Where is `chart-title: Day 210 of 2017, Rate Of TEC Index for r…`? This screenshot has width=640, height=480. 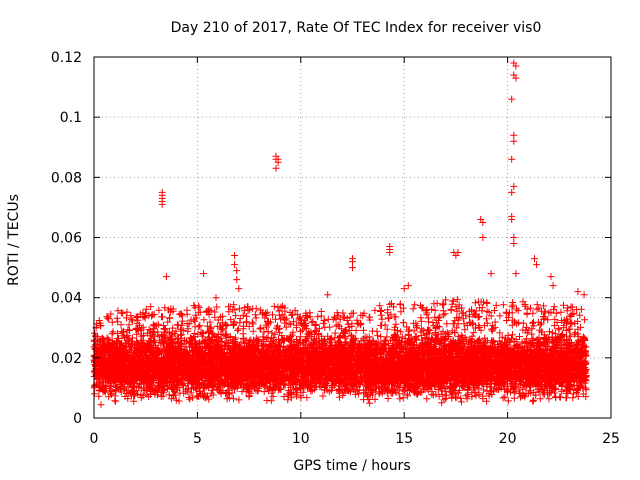
chart-title: Day 210 of 2017, Rate Of TEC Index for r… is located at coordinates (356, 28).